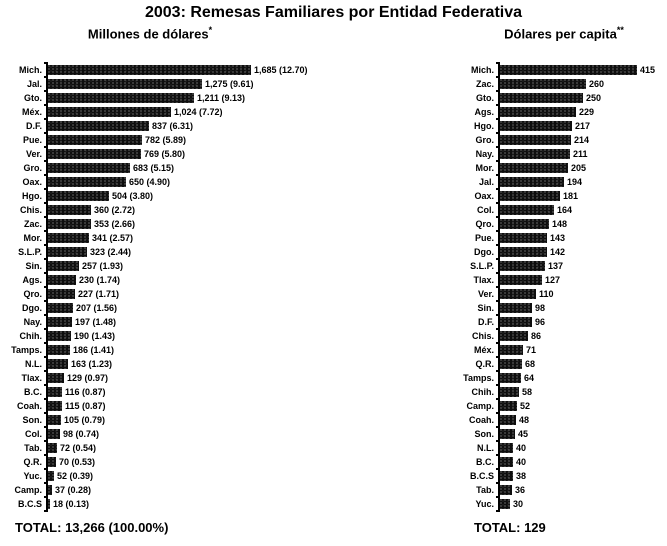 The image size is (667, 546). I want to click on bar-area: 129 (0.97), so click(188, 377).